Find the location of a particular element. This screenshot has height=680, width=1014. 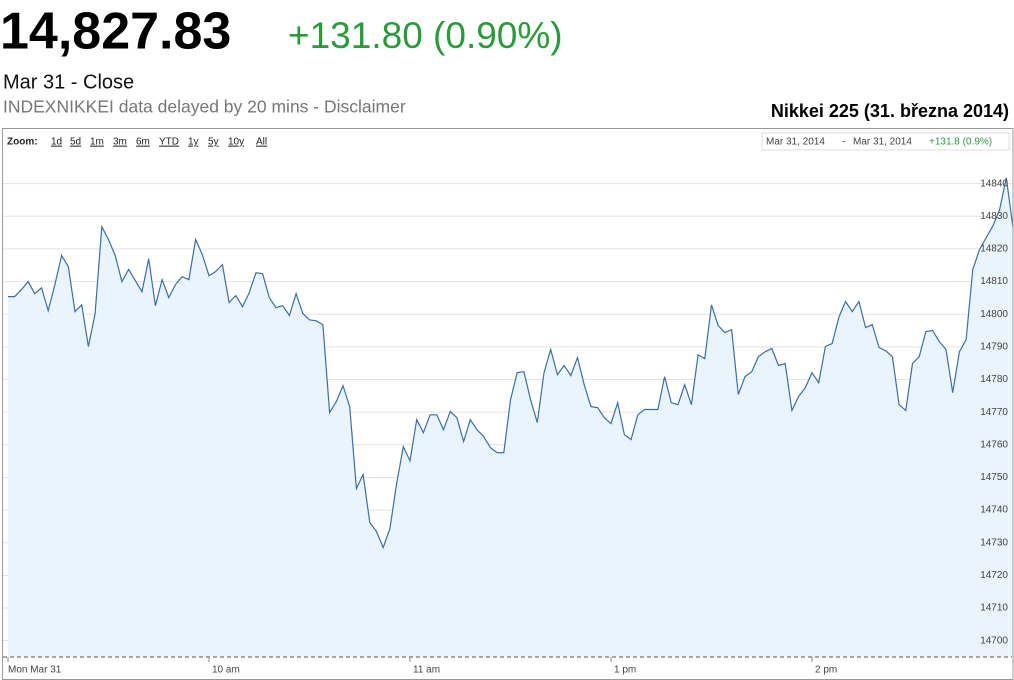

zoom-option: YTD is located at coordinates (169, 142).